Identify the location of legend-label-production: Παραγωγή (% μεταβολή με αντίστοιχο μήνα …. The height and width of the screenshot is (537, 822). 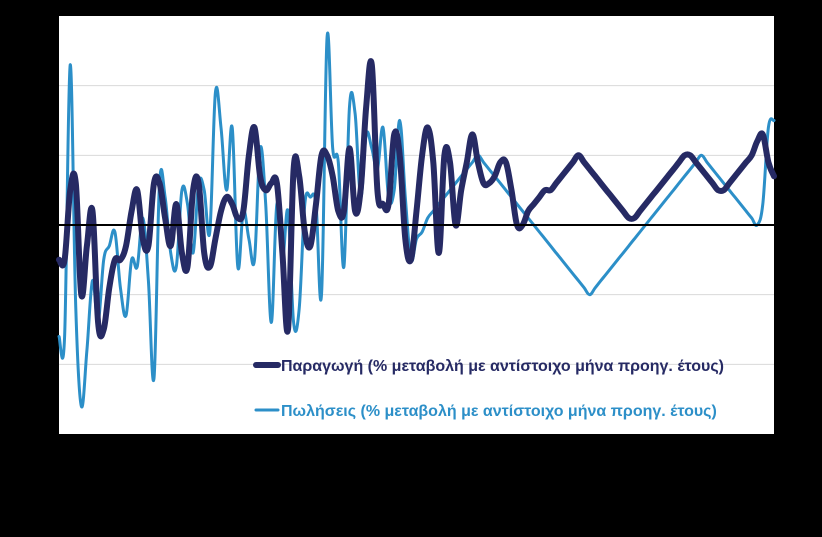
(502, 366).